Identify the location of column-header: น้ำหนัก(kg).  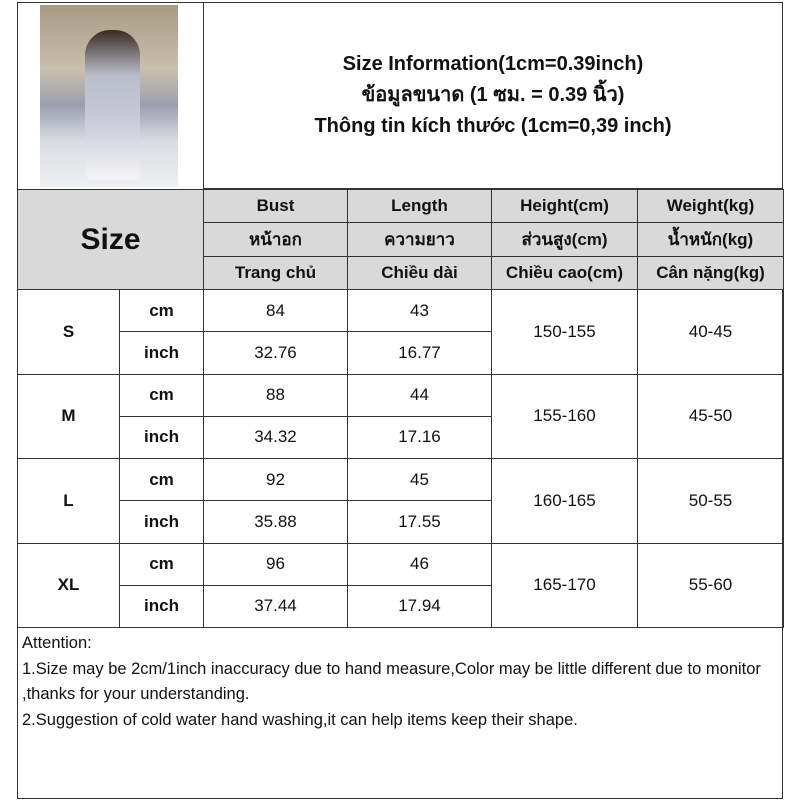
(710, 239).